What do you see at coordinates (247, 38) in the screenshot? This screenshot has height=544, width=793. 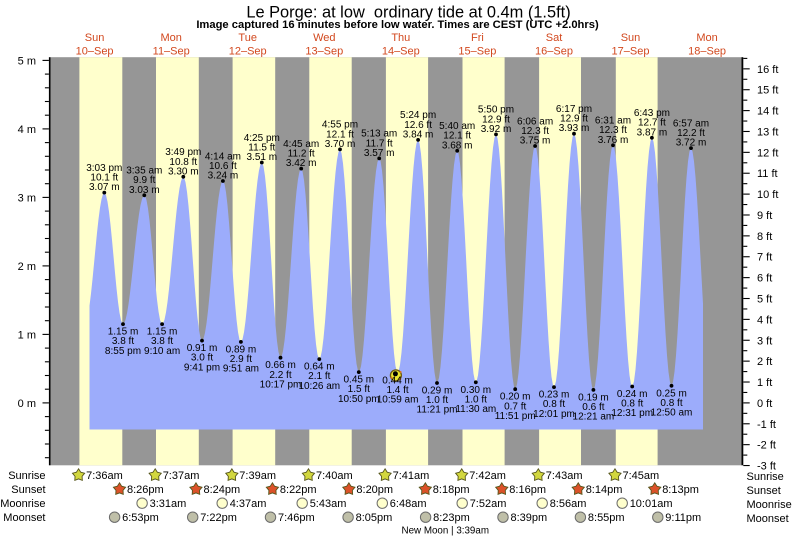 I see `svg-text: Tue` at bounding box center [247, 38].